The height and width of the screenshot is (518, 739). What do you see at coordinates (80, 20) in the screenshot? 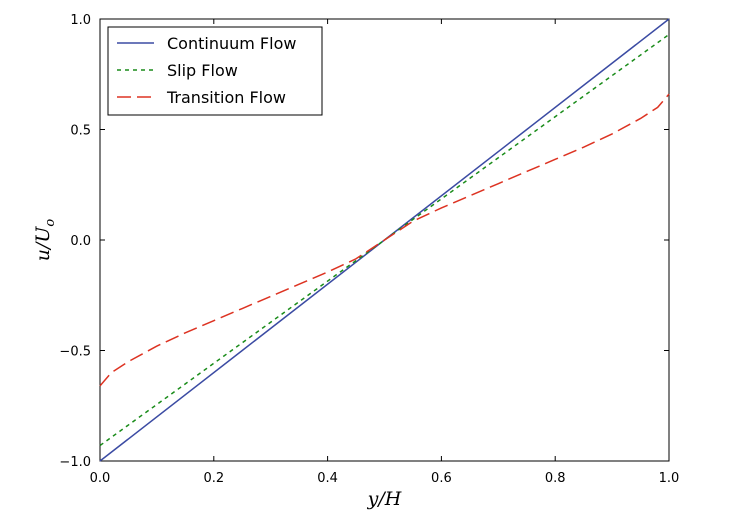
I see `y-tick-label: 1.0` at bounding box center [80, 20].